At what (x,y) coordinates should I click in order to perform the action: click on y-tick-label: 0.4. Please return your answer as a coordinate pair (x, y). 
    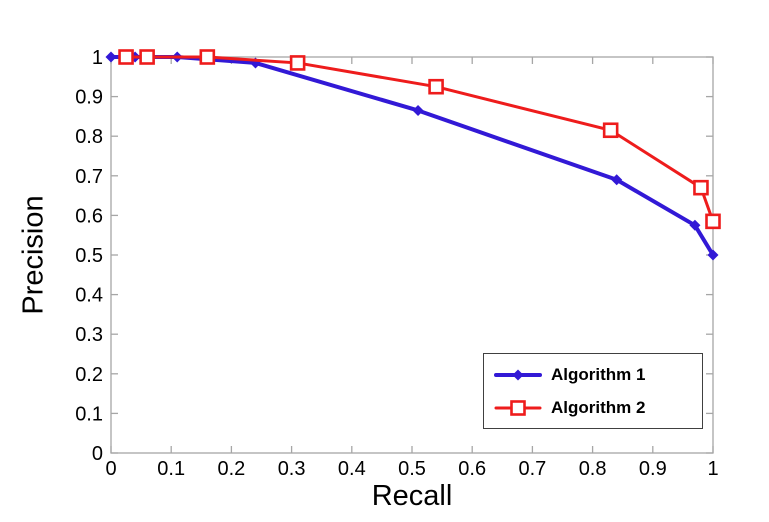
    Looking at the image, I should click on (89, 296).